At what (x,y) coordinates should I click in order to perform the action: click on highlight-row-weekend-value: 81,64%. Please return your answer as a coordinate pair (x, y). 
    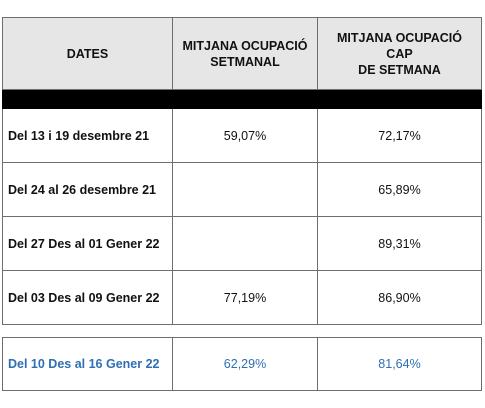
    Looking at the image, I should click on (399, 364).